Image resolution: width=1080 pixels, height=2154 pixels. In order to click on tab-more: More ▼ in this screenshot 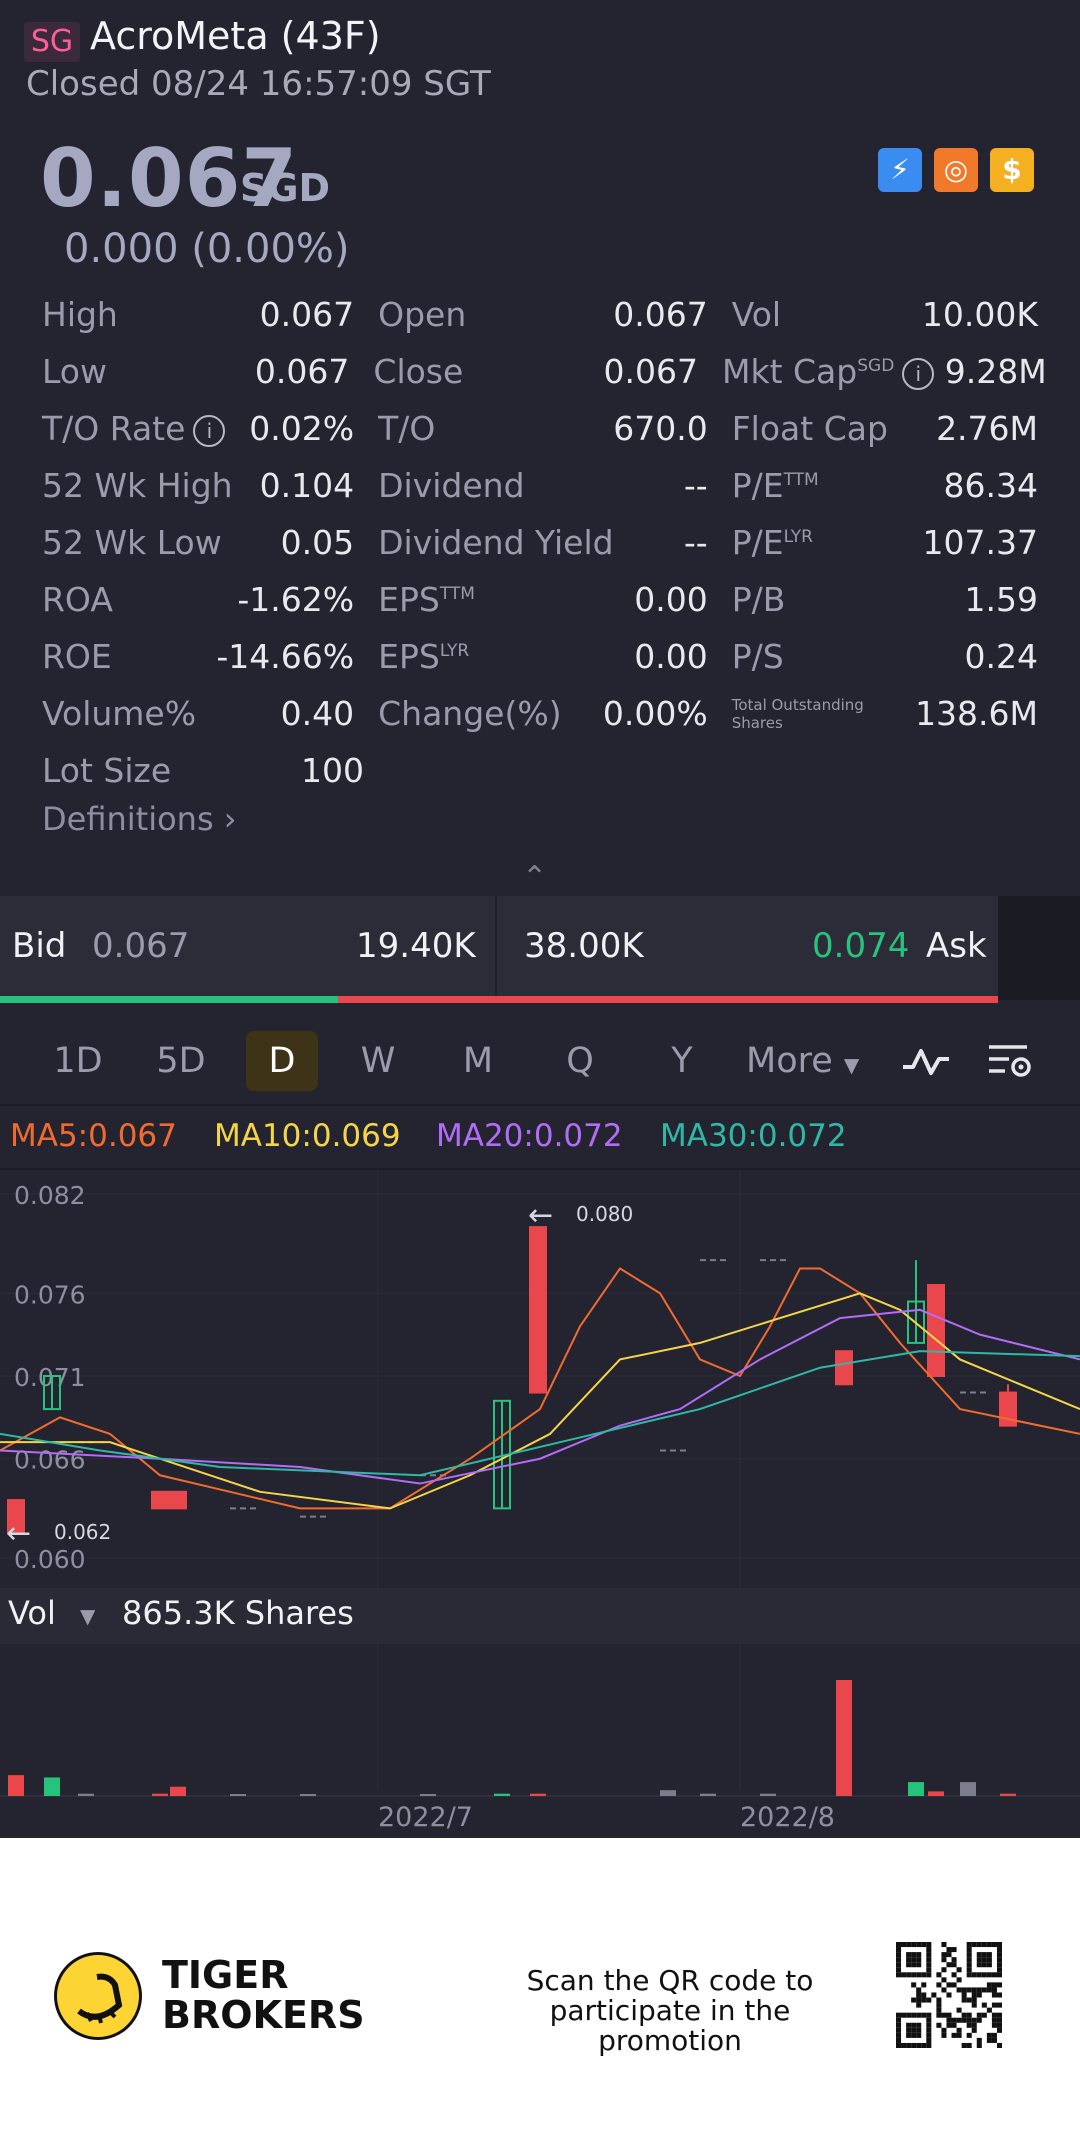, I will do `click(803, 1061)`.